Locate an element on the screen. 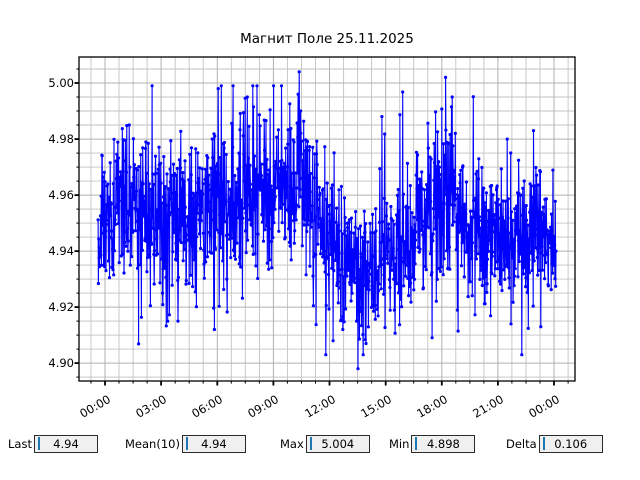 This screenshot has height=480, width=640. stat-max-value-box: 5.004 is located at coordinates (337, 444).